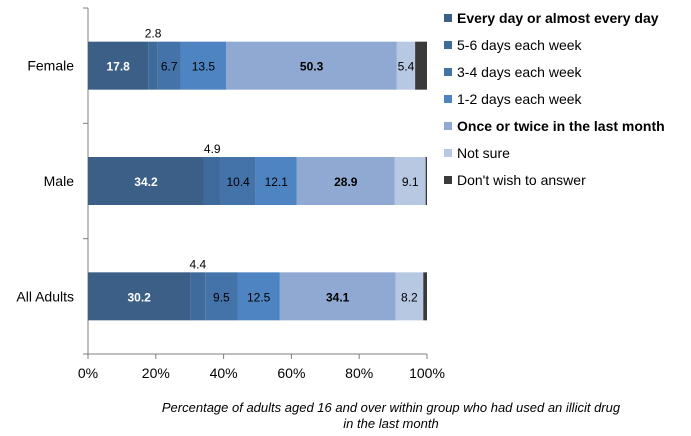  Describe the element at coordinates (153, 34) in the screenshot. I see `data-label: 2.8` at that location.